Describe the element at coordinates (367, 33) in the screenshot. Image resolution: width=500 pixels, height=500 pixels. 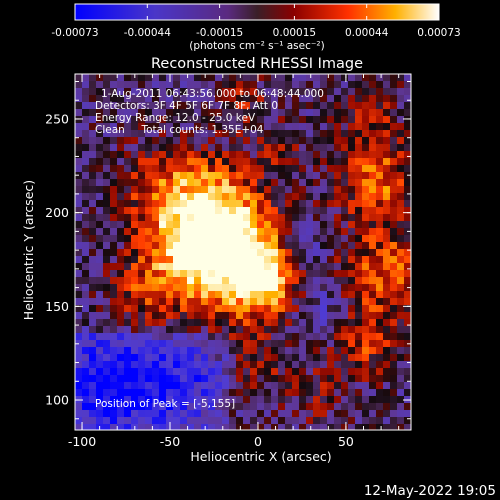
I see `colorbar-tick-label: 0.00044` at that location.